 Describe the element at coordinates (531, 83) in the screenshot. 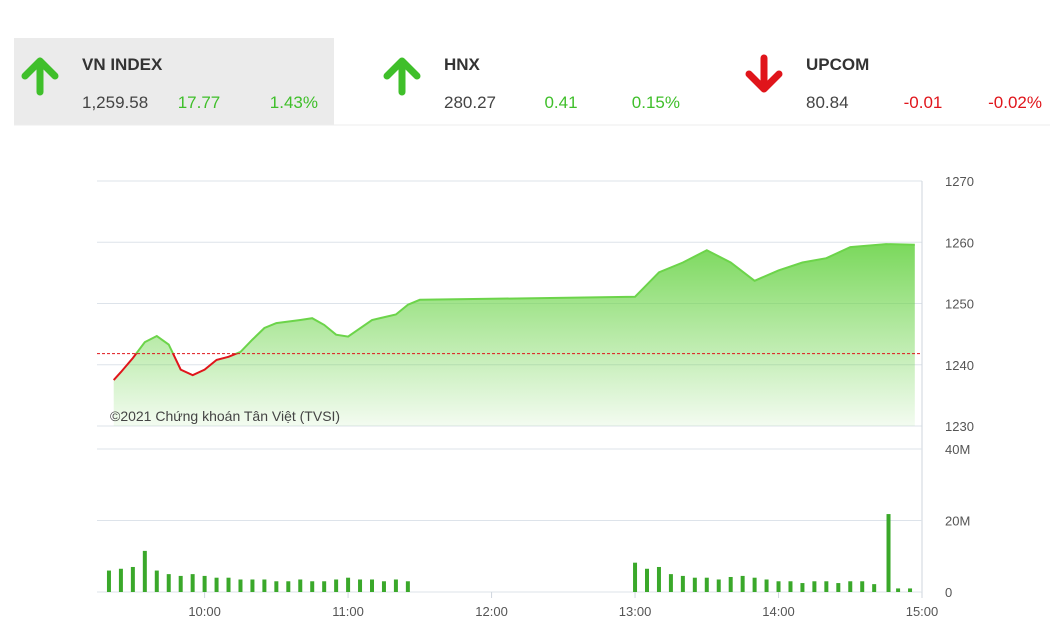

I see `index-tile: HNX 280.27 0.41 0.15%` at that location.